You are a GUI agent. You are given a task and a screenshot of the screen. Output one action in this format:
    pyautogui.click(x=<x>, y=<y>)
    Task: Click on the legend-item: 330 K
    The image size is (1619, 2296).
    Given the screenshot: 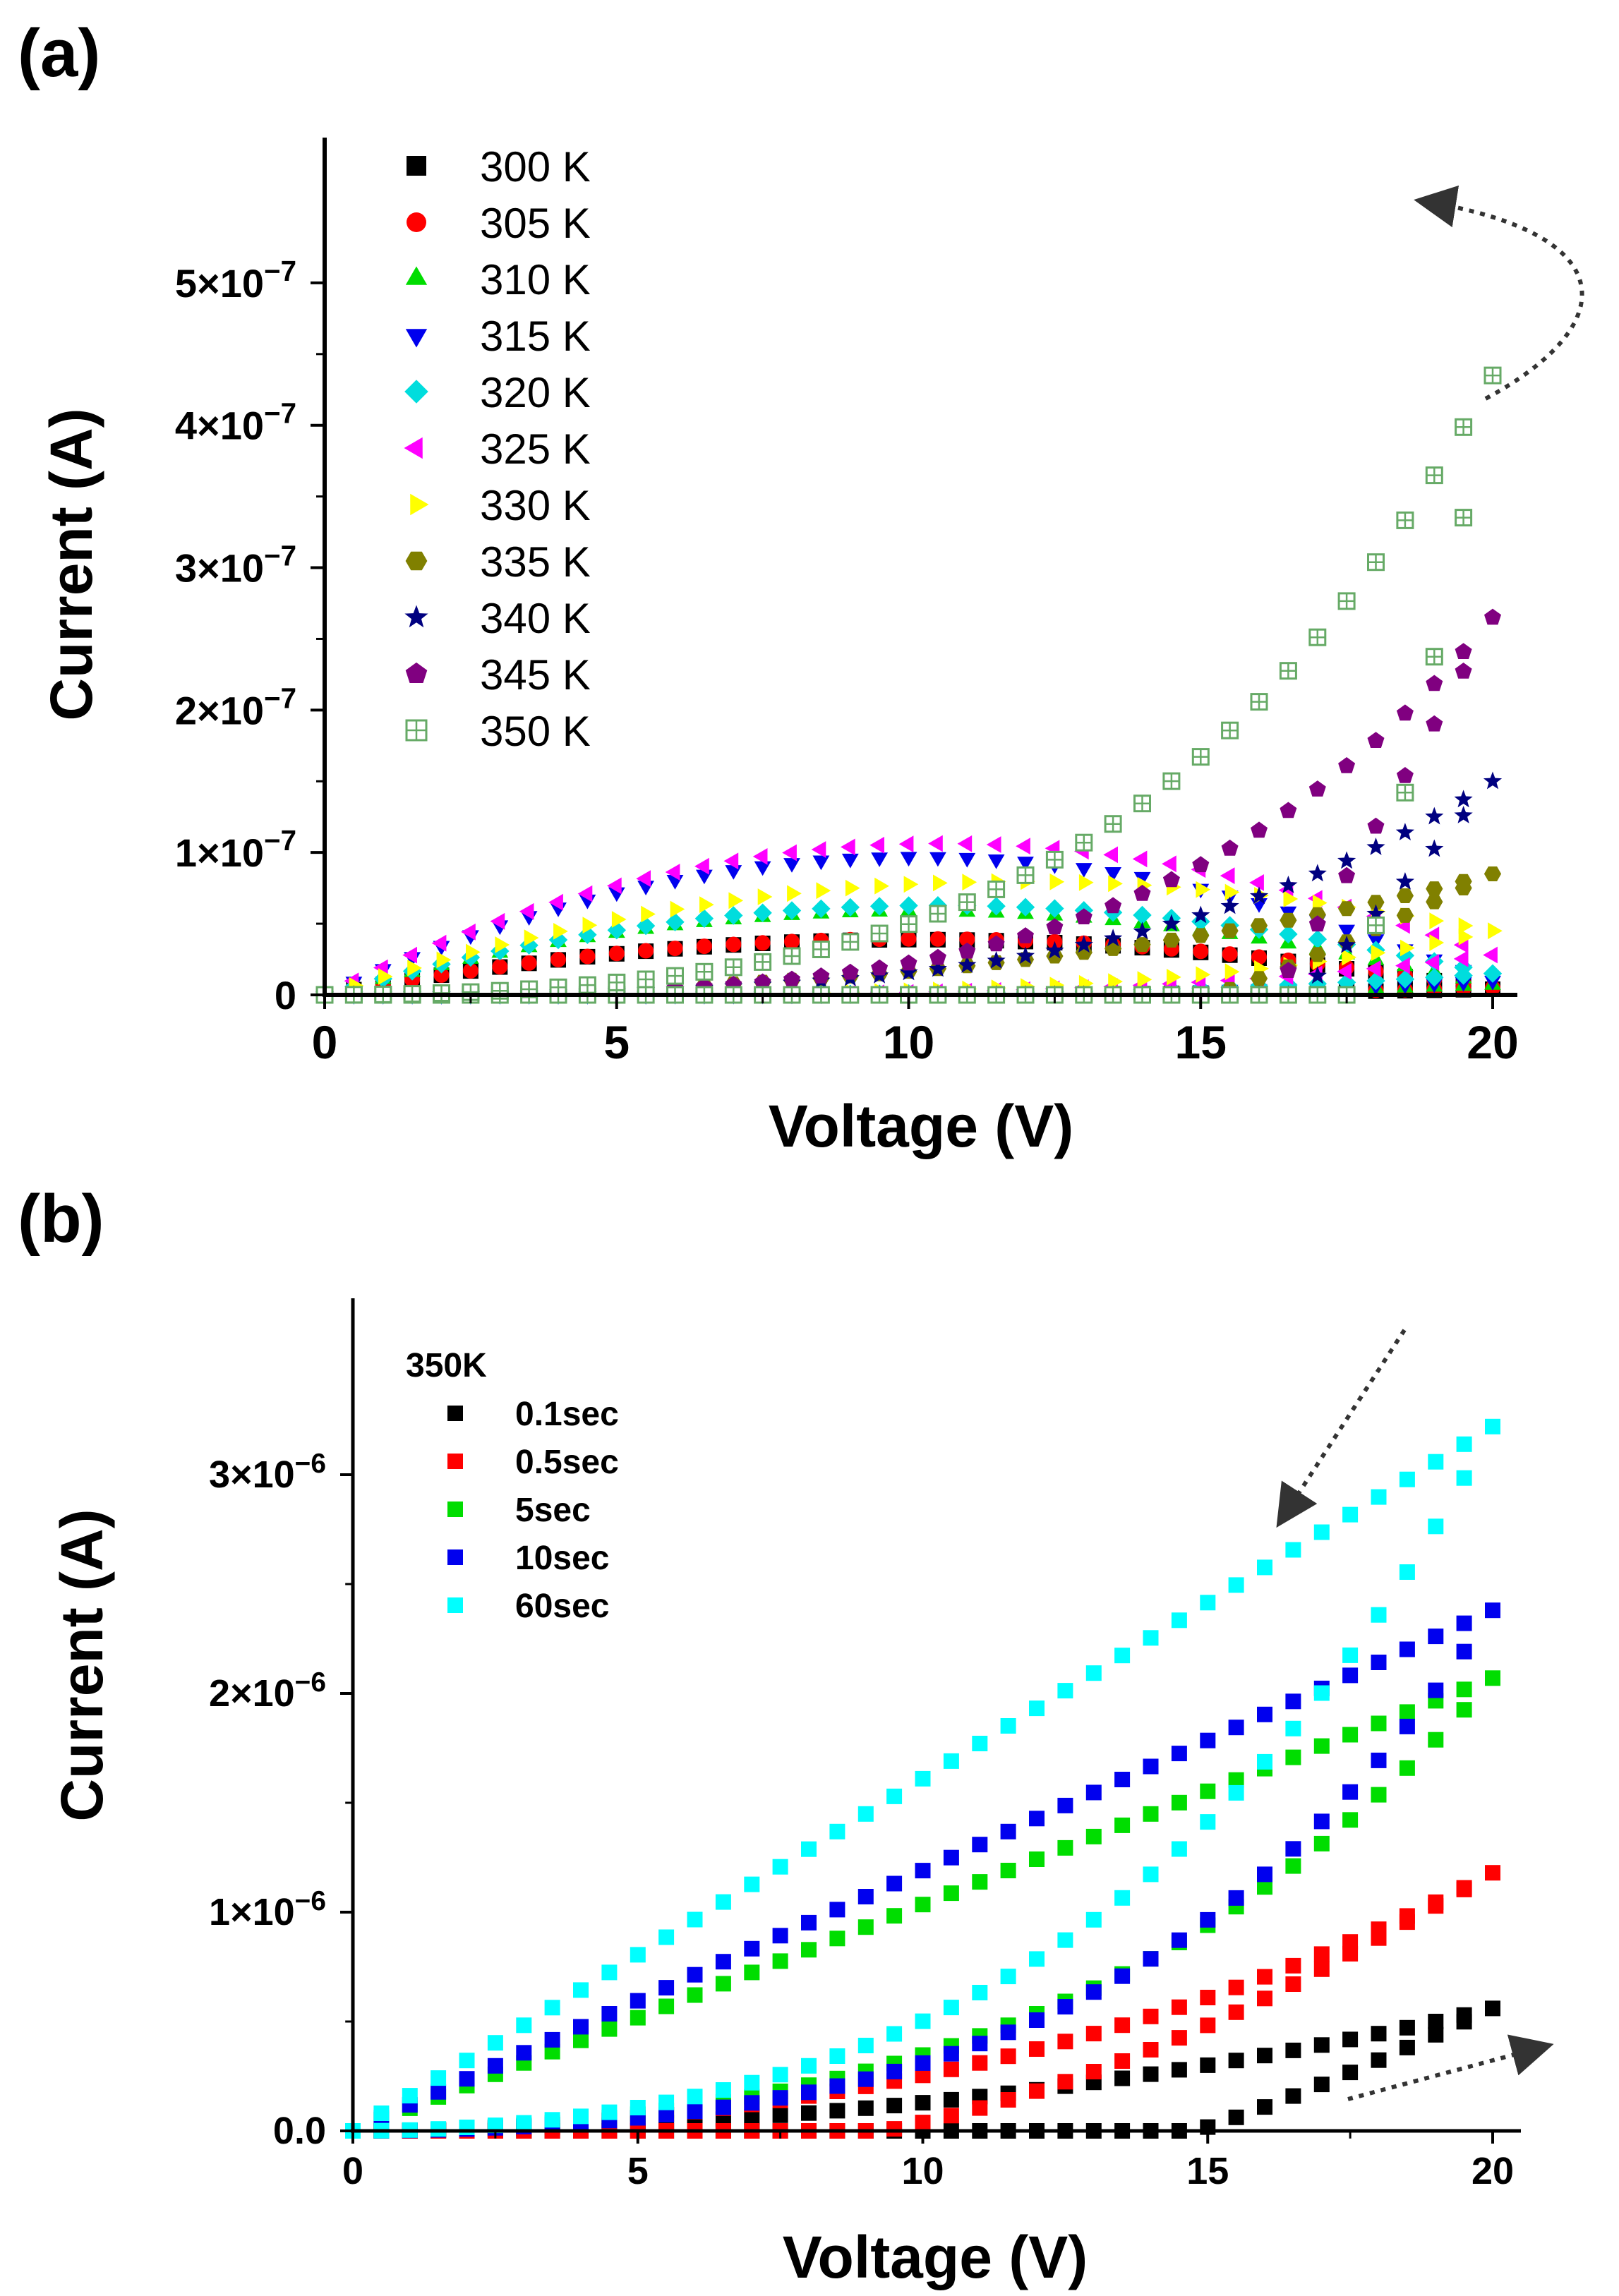 What is the action you would take?
    pyautogui.click(x=500, y=505)
    